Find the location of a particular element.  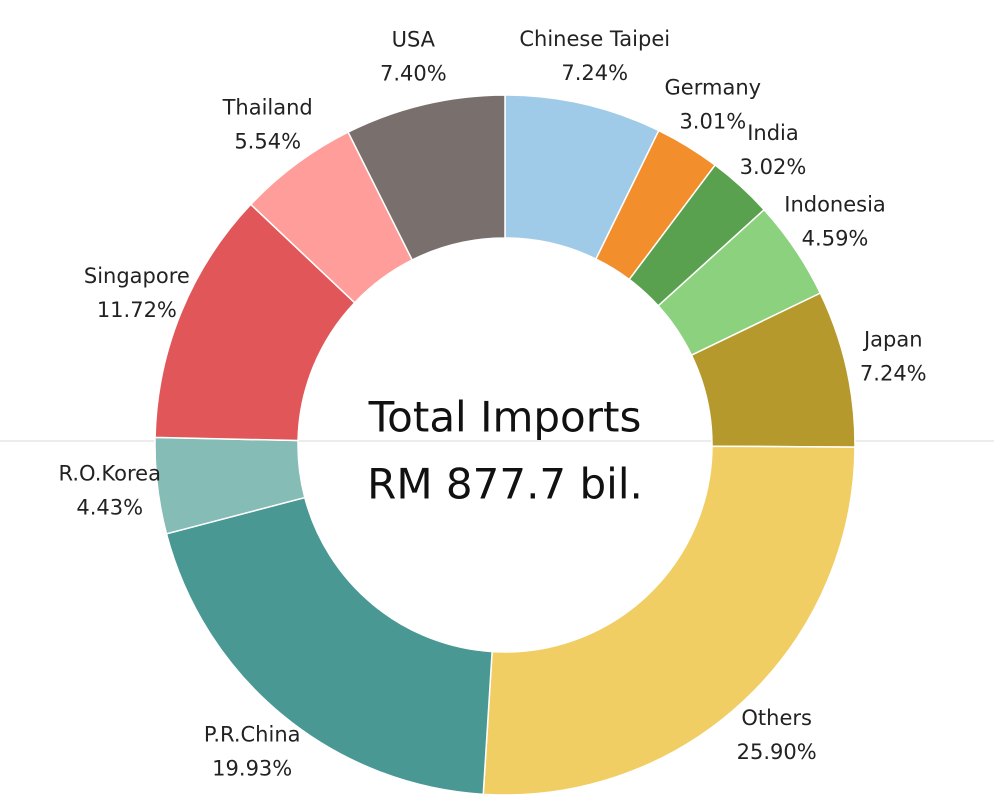

slice-label: Germany is located at coordinates (713, 88).